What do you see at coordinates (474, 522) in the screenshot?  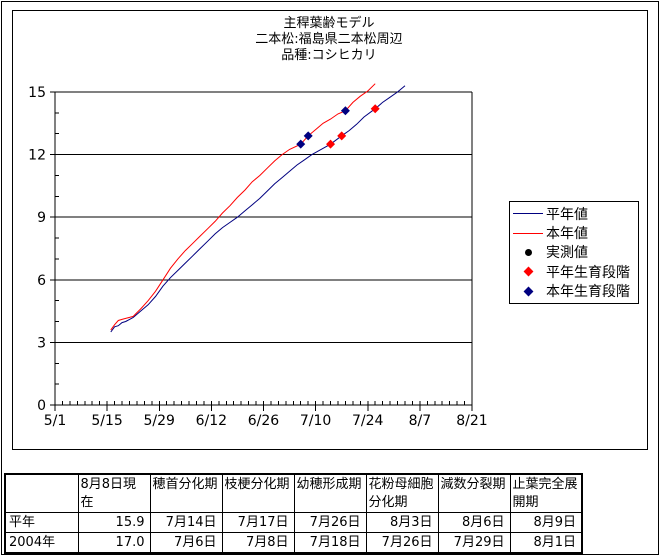 I see `table-cell: 8月6日` at bounding box center [474, 522].